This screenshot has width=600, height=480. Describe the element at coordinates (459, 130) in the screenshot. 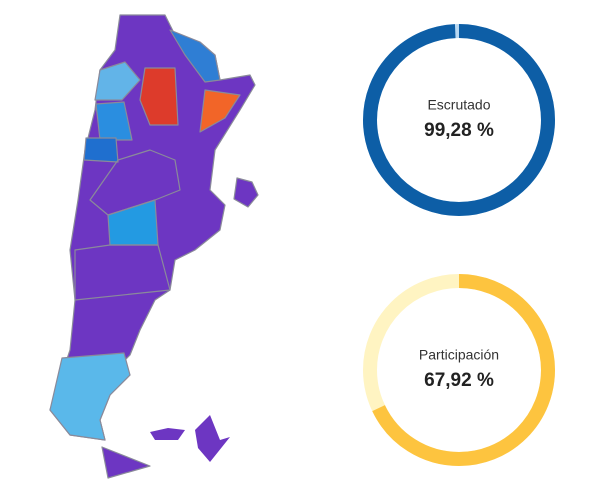

I see `gauge-value: 99,28 %` at that location.